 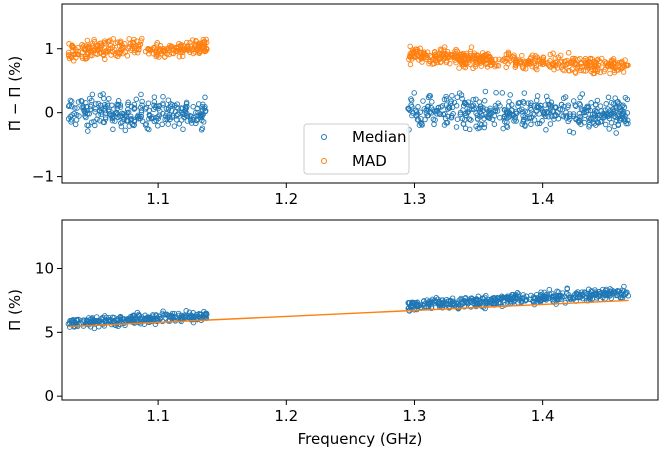 I want to click on x-tick-label: 1.2, so click(x=286, y=416).